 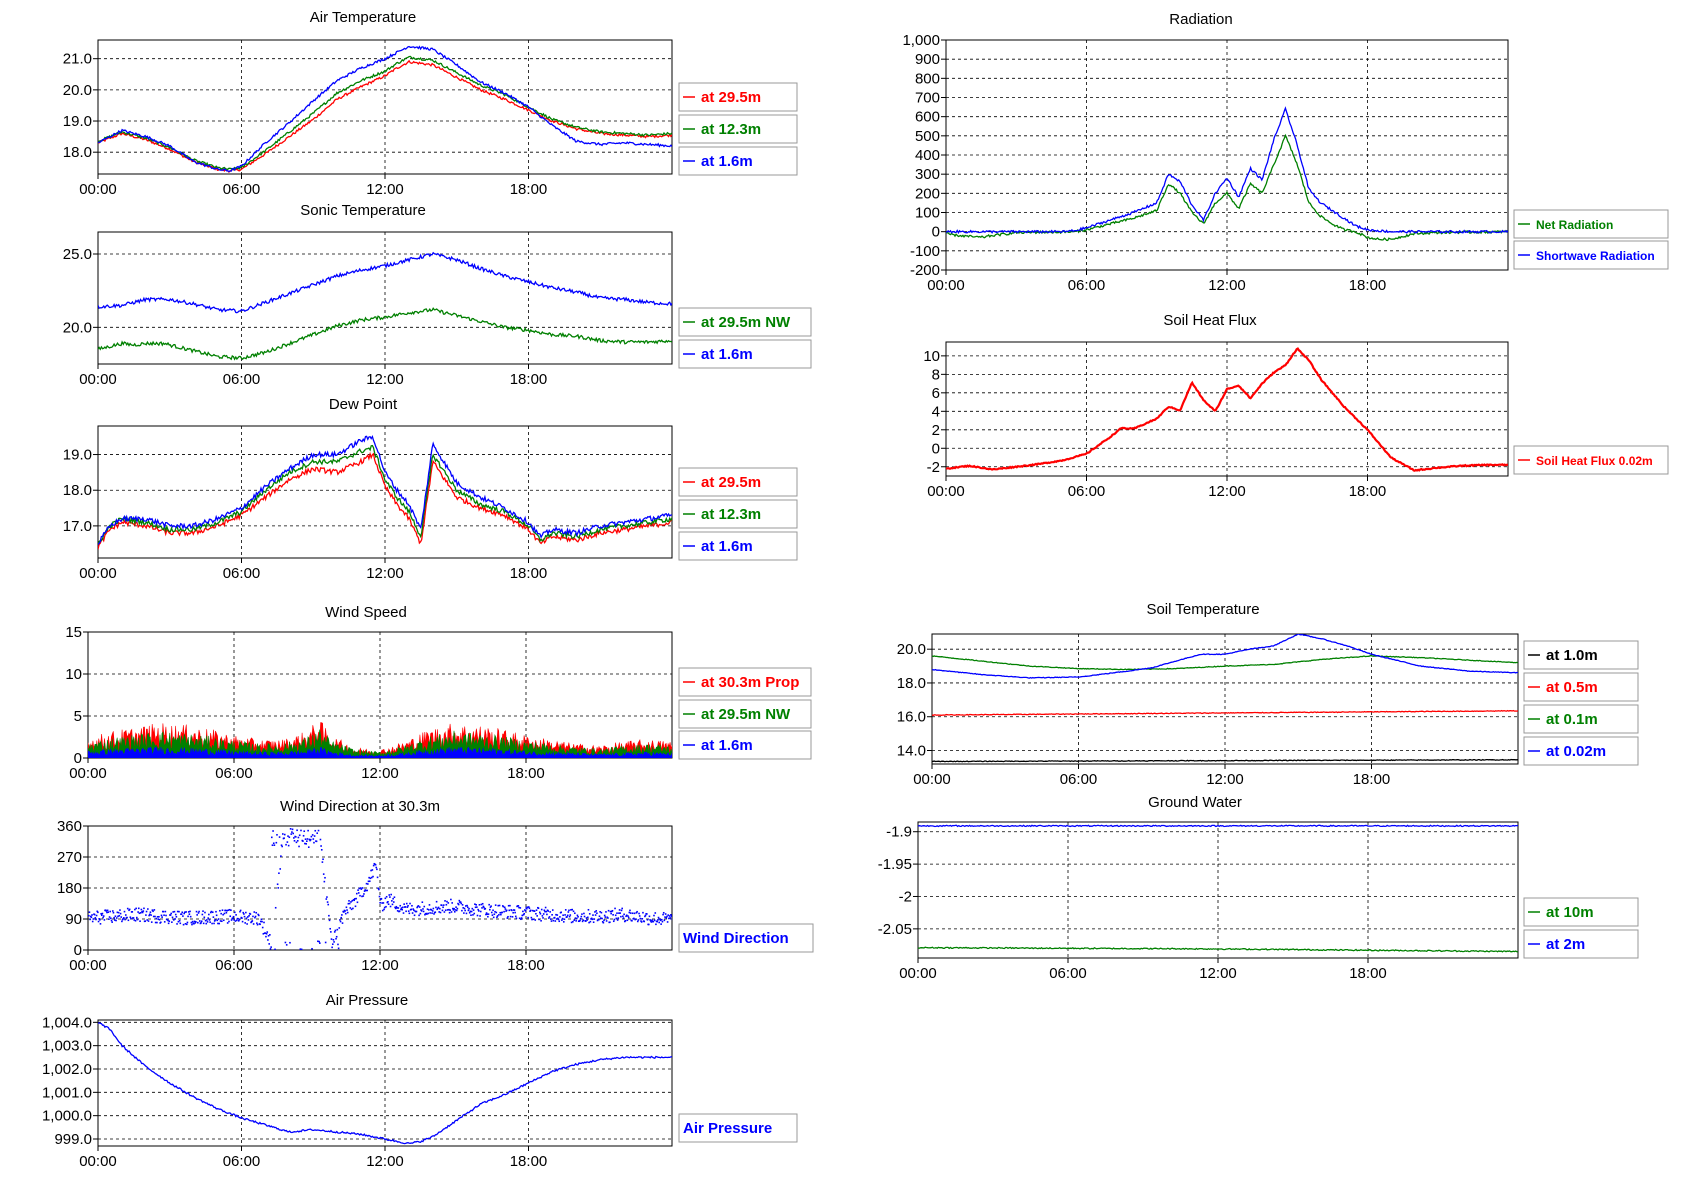 What do you see at coordinates (933, 467) in the screenshot?
I see `y-tick-label: -2` at bounding box center [933, 467].